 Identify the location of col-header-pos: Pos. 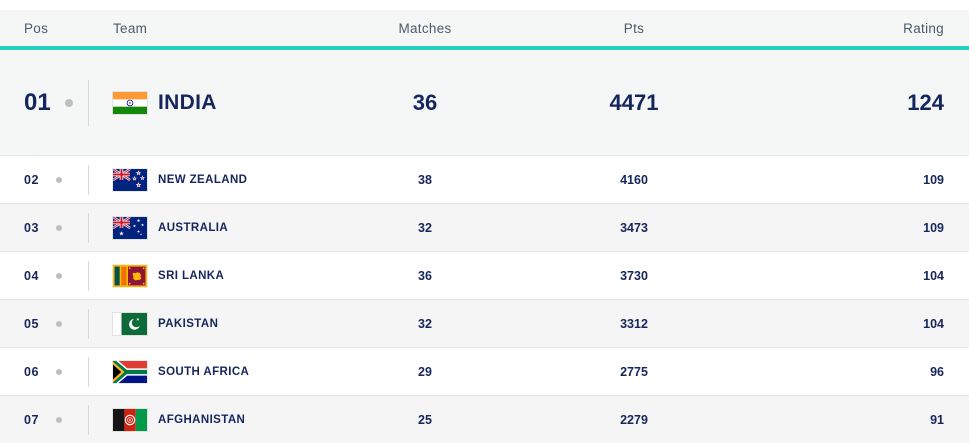
(36, 28).